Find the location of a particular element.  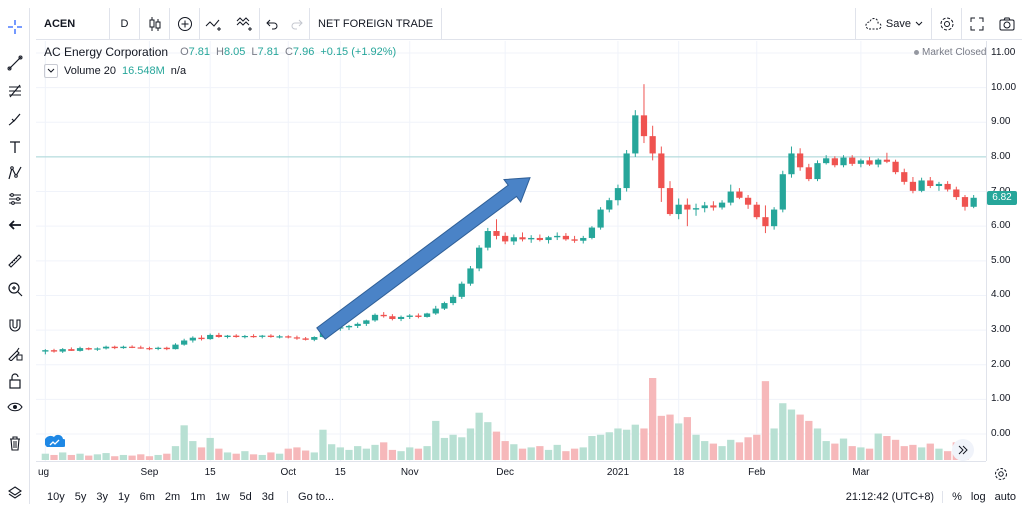

range-button-5y: 5y is located at coordinates (80, 497).